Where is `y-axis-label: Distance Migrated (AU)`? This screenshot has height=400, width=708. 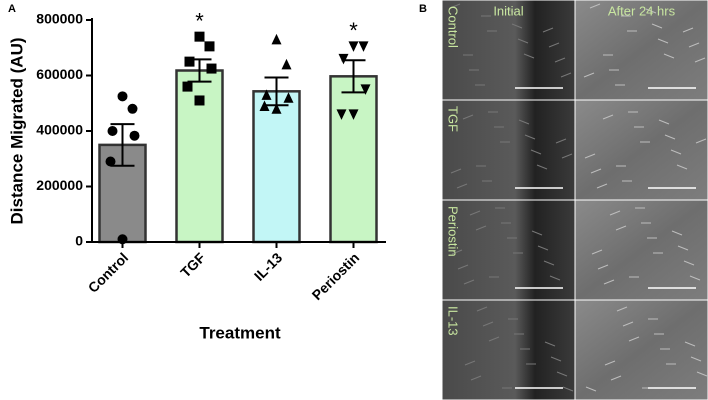
y-axis-label: Distance Migrated (AU) is located at coordinates (16, 130).